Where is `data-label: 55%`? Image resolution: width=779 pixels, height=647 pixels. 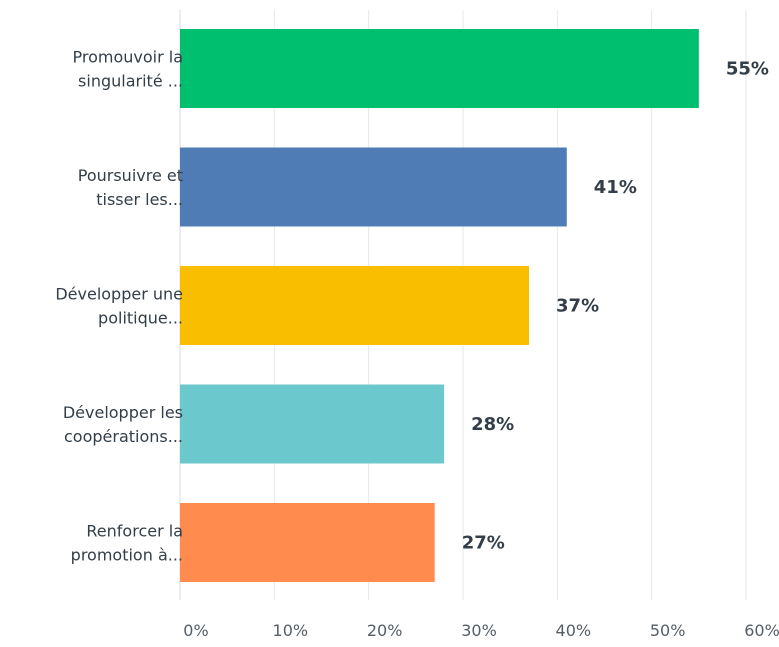
data-label: 55% is located at coordinates (747, 69).